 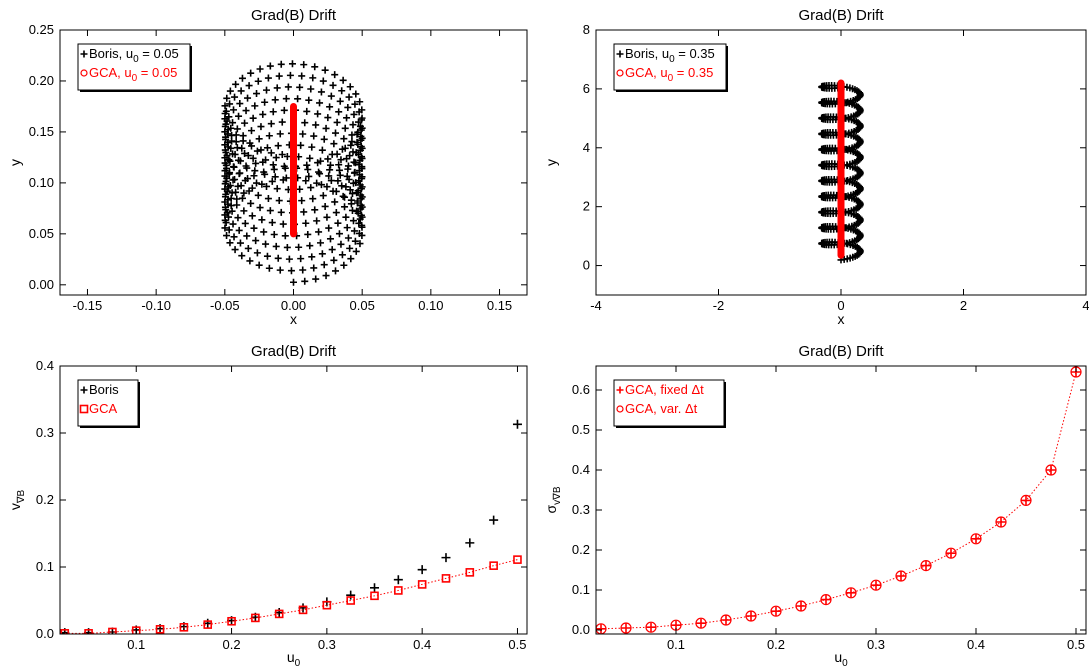 What do you see at coordinates (670, 67) in the screenshot?
I see `legend-box` at bounding box center [670, 67].